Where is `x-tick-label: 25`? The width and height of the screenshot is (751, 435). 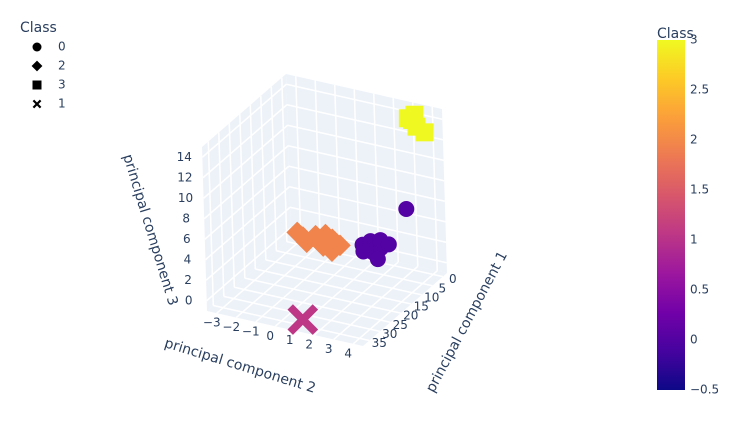 x-tick-label: 25 is located at coordinates (400, 325).